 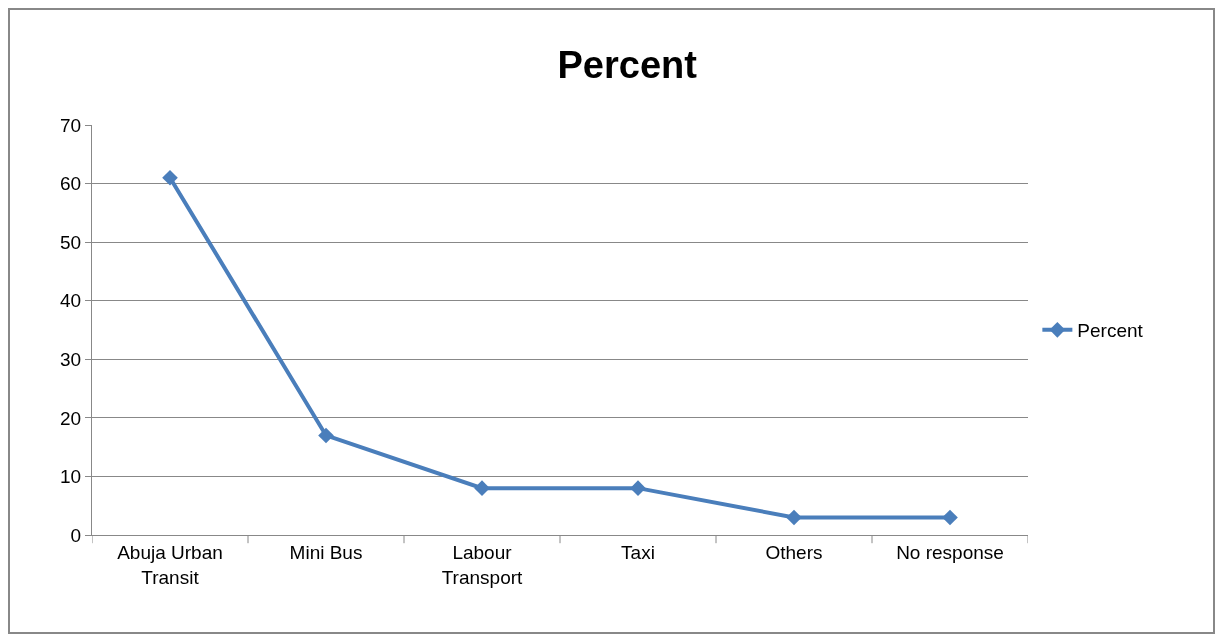 What do you see at coordinates (71, 184) in the screenshot?
I see `y-tick-label: 60` at bounding box center [71, 184].